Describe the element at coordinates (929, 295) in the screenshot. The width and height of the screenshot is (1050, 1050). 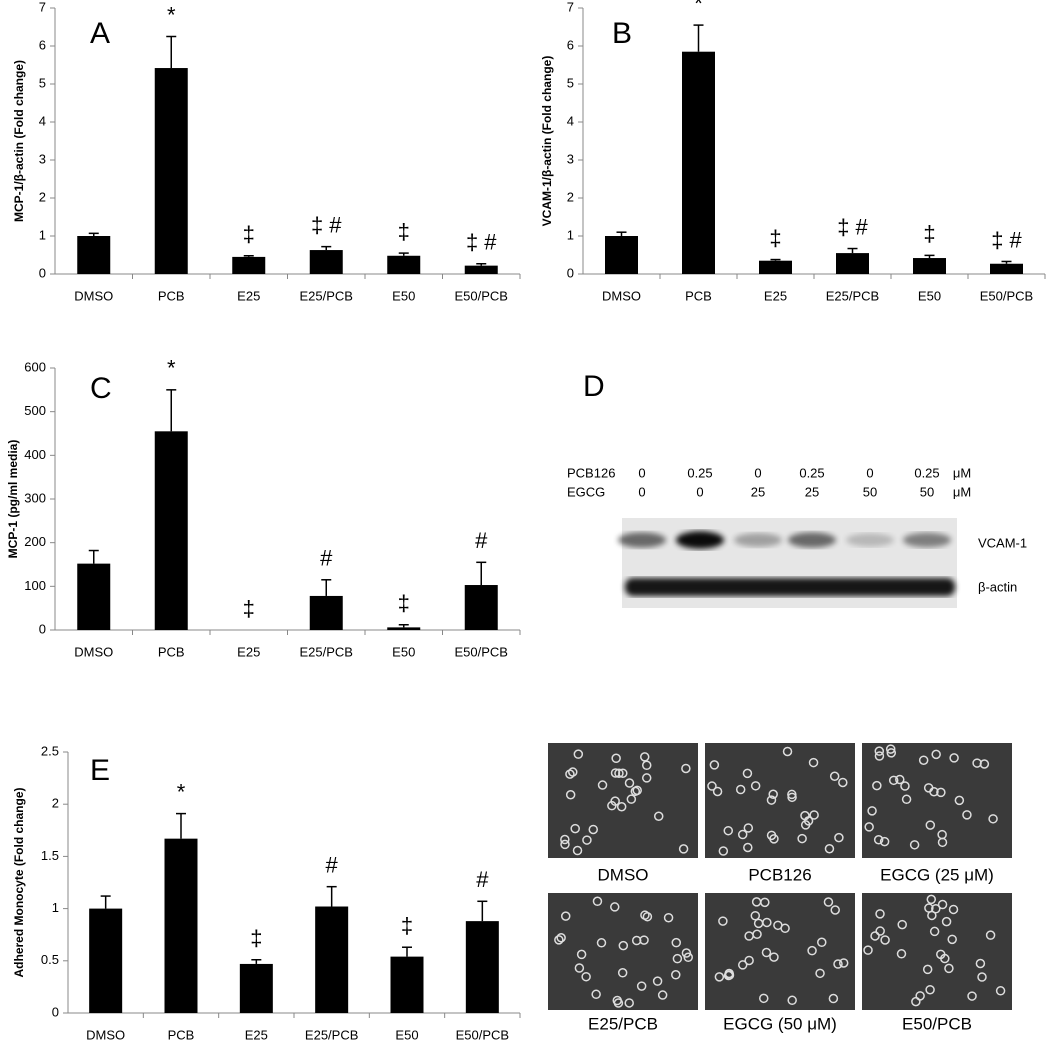
I see `x-tick-label: E50` at that location.